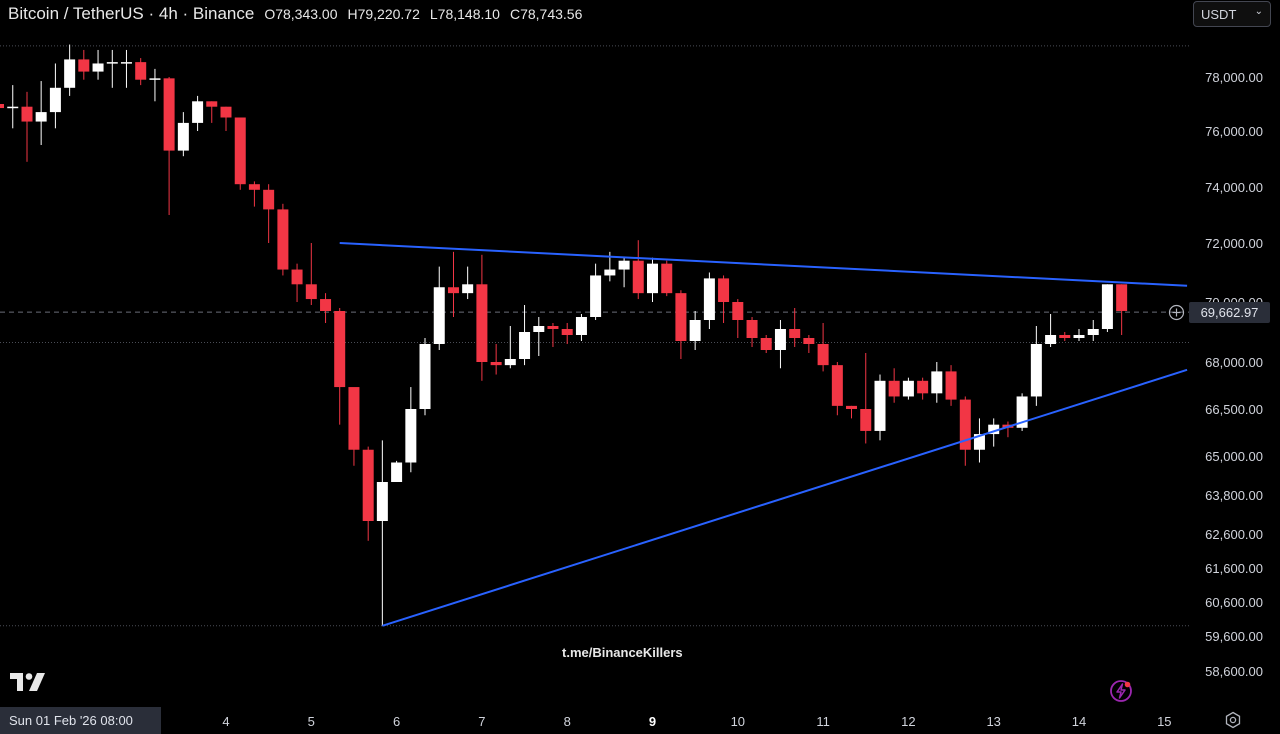 The height and width of the screenshot is (734, 1280). What do you see at coordinates (1121, 691) in the screenshot?
I see `lightning-icon` at bounding box center [1121, 691].